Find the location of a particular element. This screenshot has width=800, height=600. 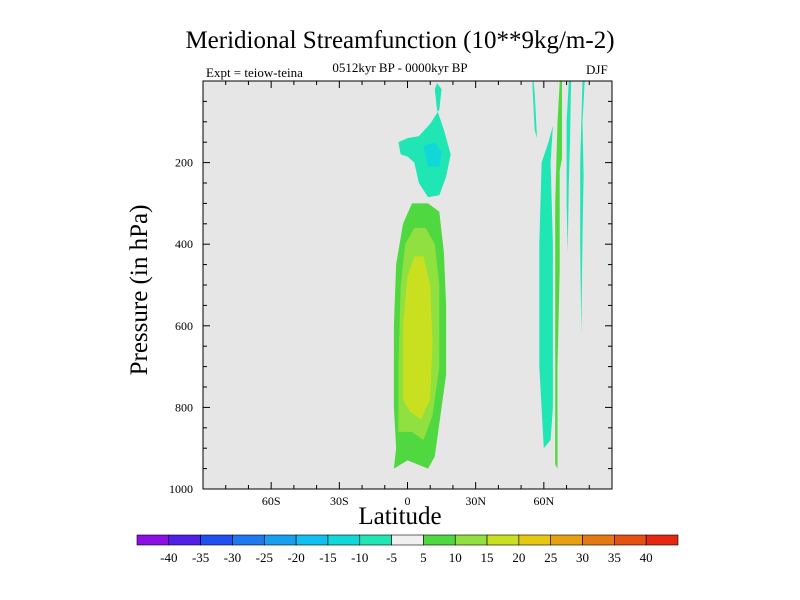

colorbar-label: -10 is located at coordinates (359, 557).